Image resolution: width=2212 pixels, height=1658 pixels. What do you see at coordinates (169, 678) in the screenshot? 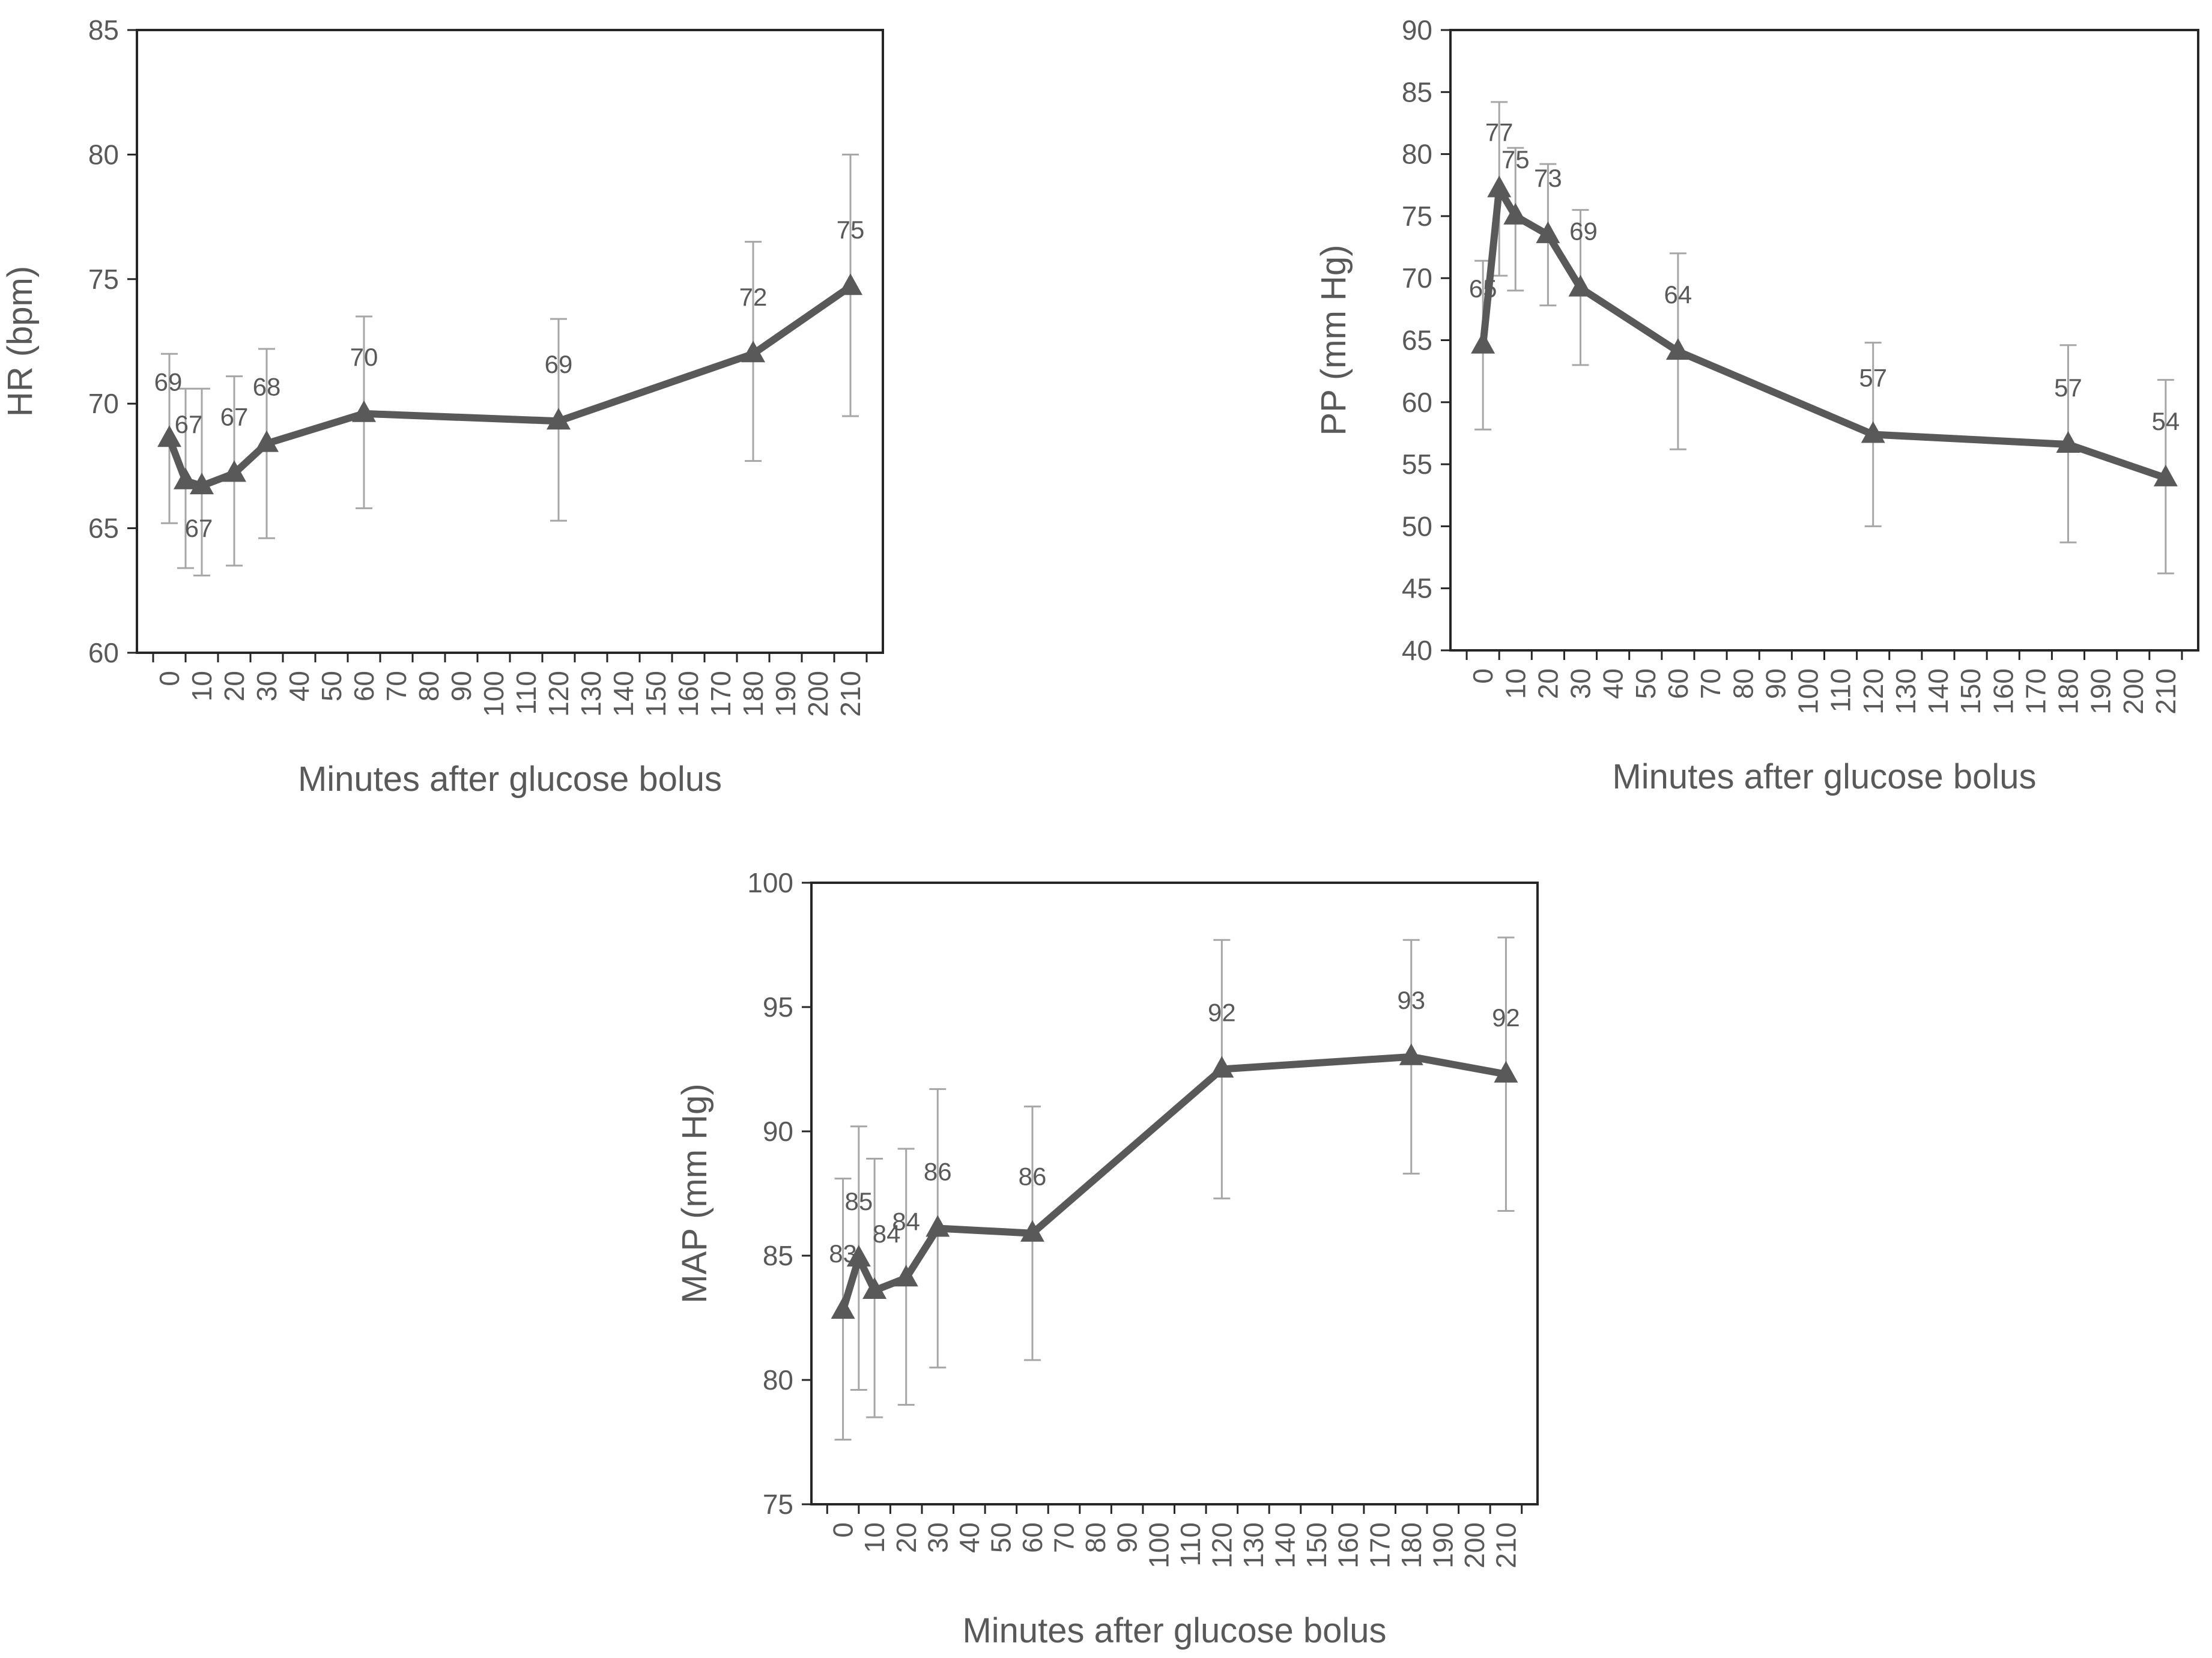
I see `hr-x-tick-label: 0` at bounding box center [169, 678].